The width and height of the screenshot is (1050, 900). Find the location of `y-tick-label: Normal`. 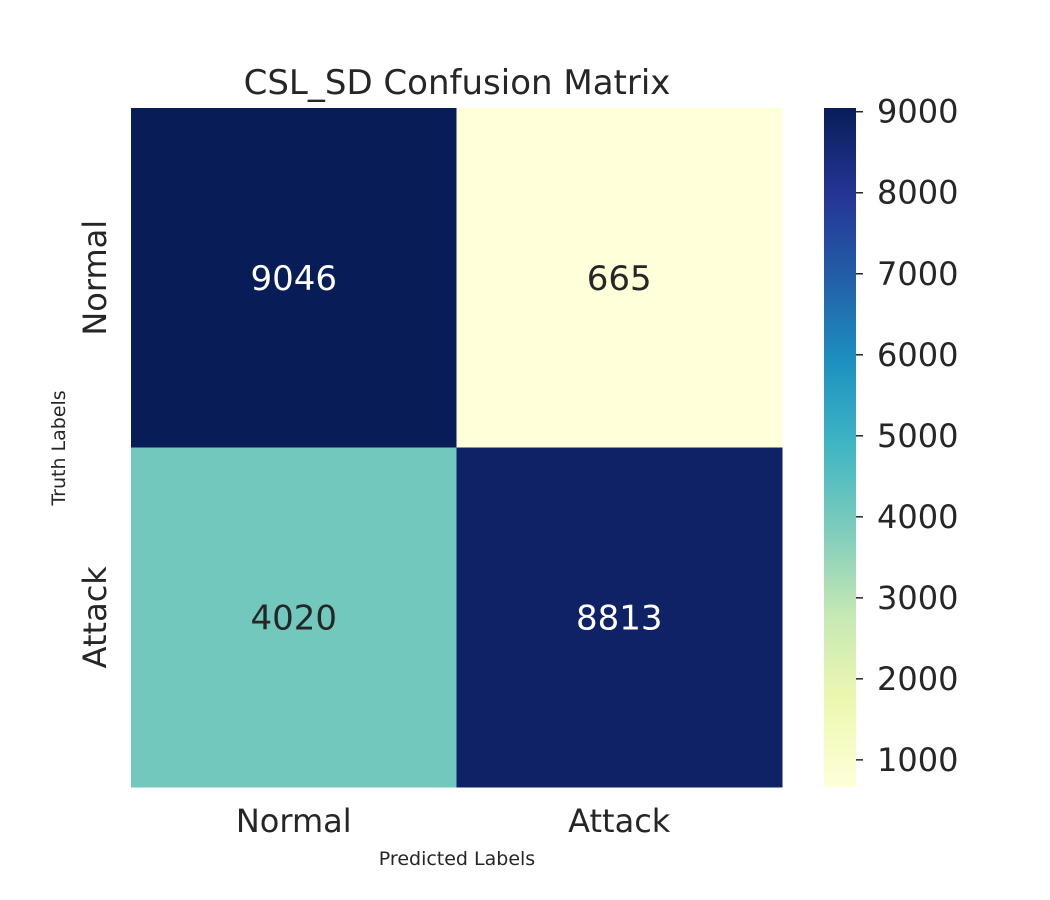

y-tick-label: Normal is located at coordinates (95, 278).